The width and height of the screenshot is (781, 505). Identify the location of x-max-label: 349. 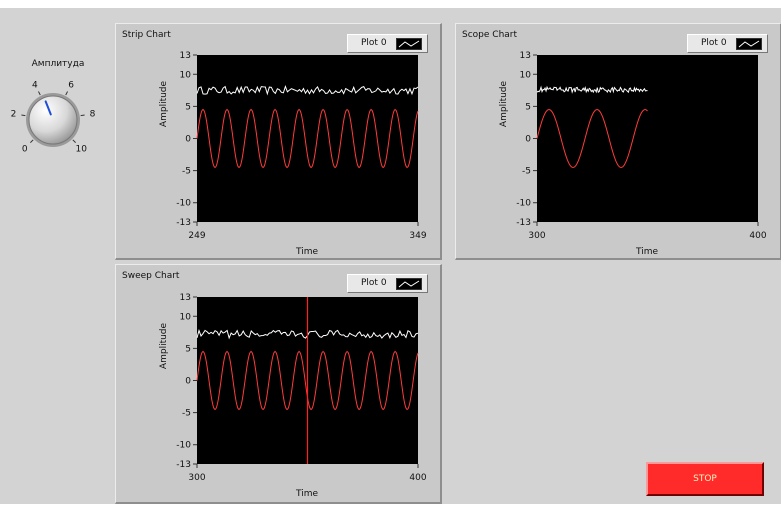
(417, 236).